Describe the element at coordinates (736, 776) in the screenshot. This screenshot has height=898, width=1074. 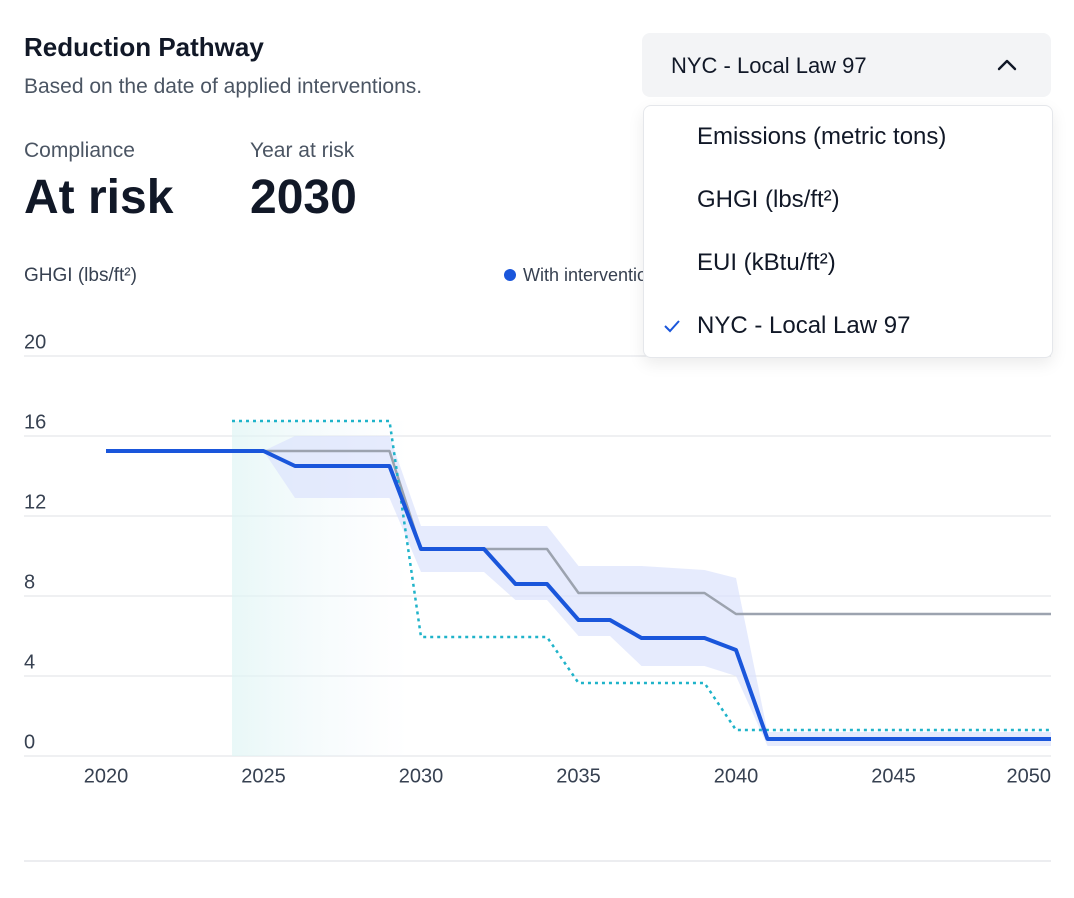
I see `x-tick-label: 2040` at that location.